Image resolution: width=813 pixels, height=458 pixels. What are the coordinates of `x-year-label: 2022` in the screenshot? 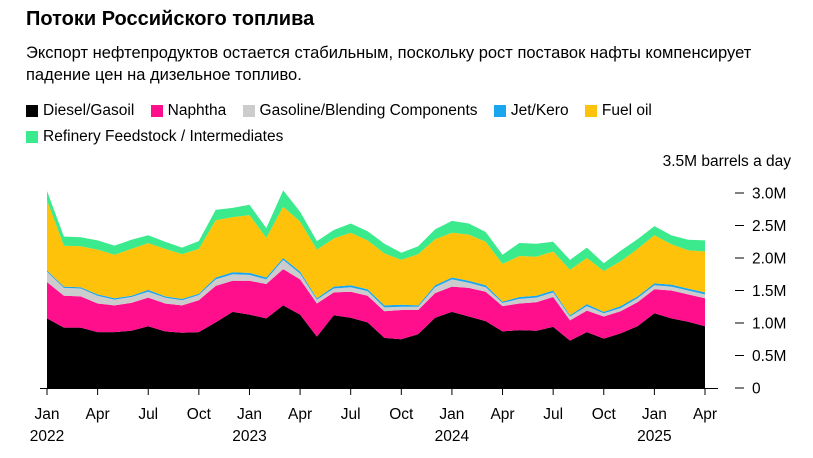 It's located at (47, 436).